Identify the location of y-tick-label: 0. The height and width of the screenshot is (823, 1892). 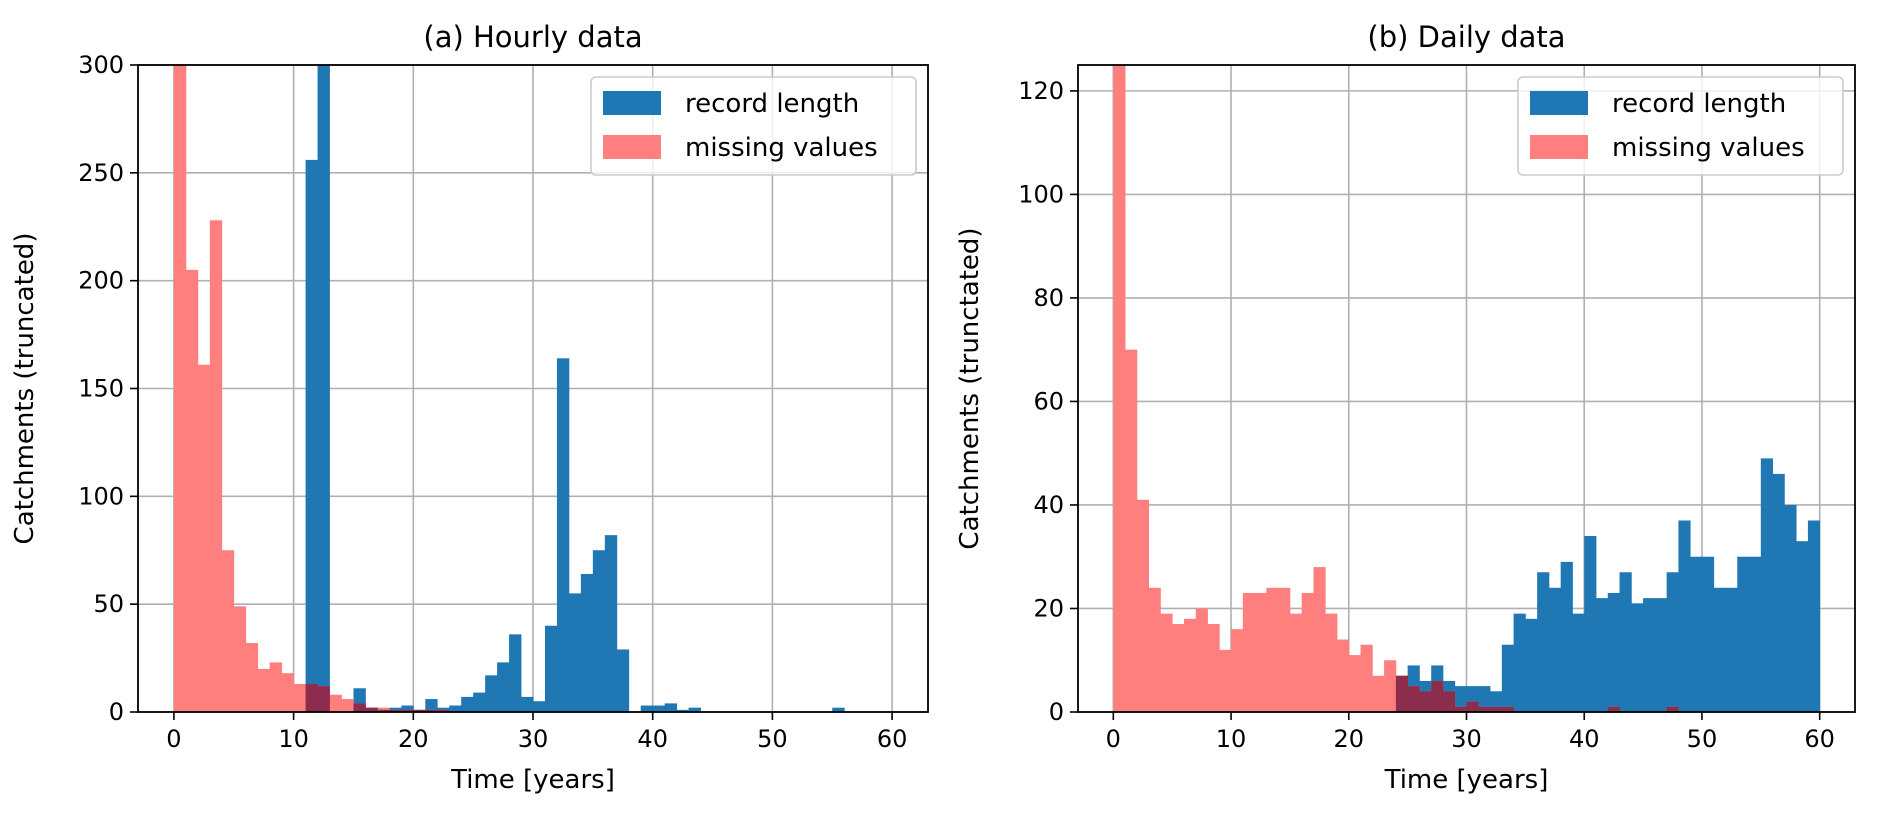
(1056, 712).